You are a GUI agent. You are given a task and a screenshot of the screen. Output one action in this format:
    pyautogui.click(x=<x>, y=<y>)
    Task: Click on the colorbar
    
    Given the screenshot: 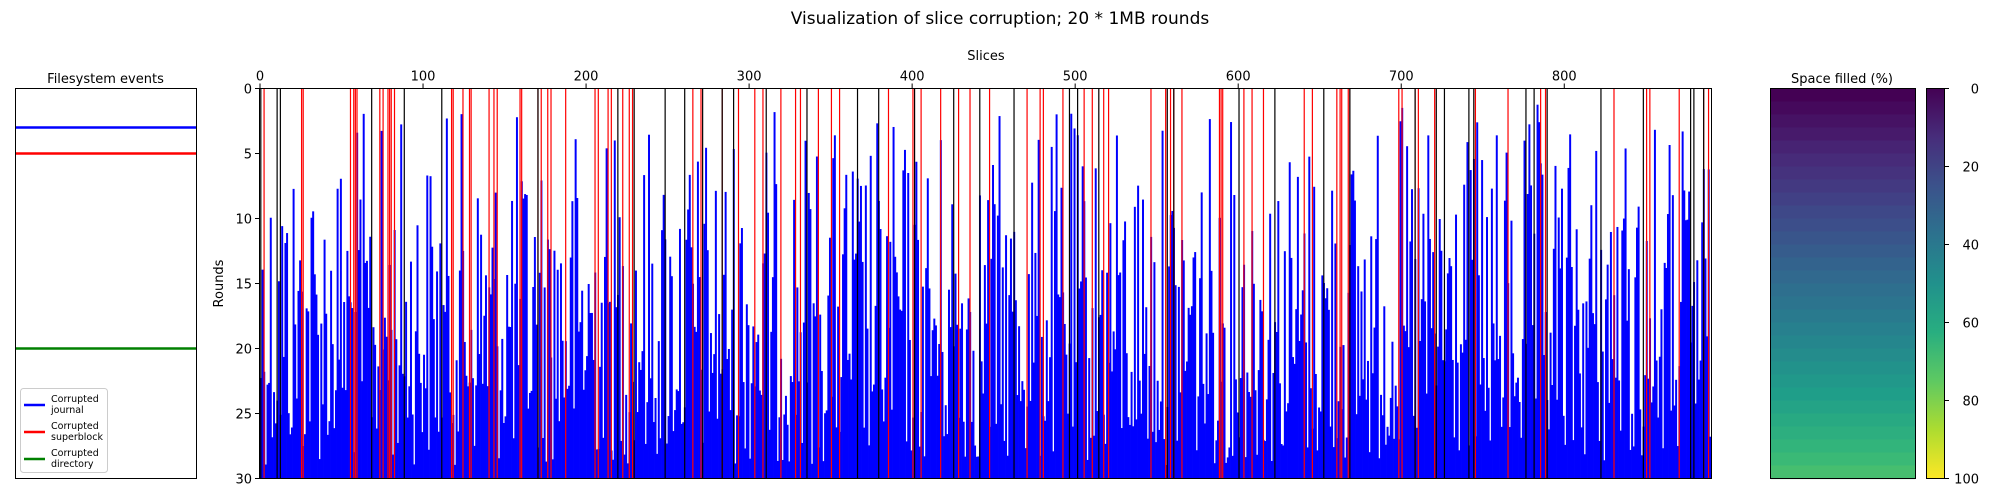 What is the action you would take?
    pyautogui.click(x=1935, y=283)
    